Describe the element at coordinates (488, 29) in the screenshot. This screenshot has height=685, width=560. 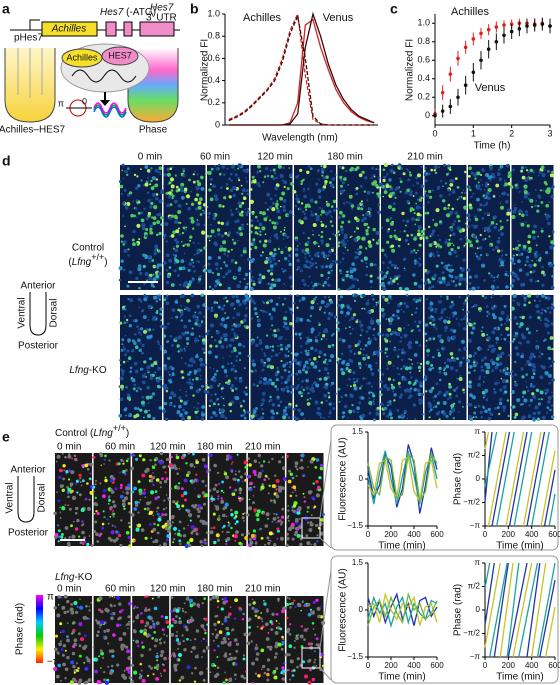
I see `point` at that location.